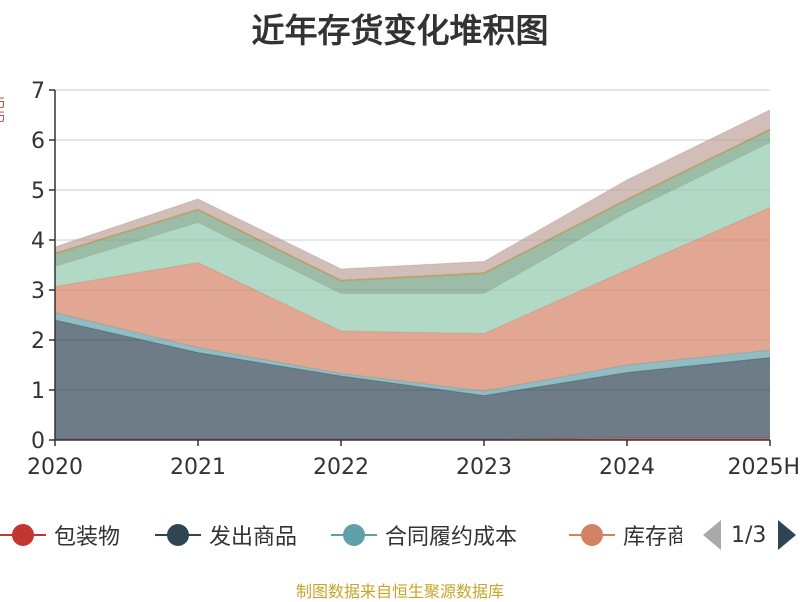 This screenshot has height=602, width=800. What do you see at coordinates (55, 467) in the screenshot?
I see `x-tick-label: 2020` at bounding box center [55, 467].